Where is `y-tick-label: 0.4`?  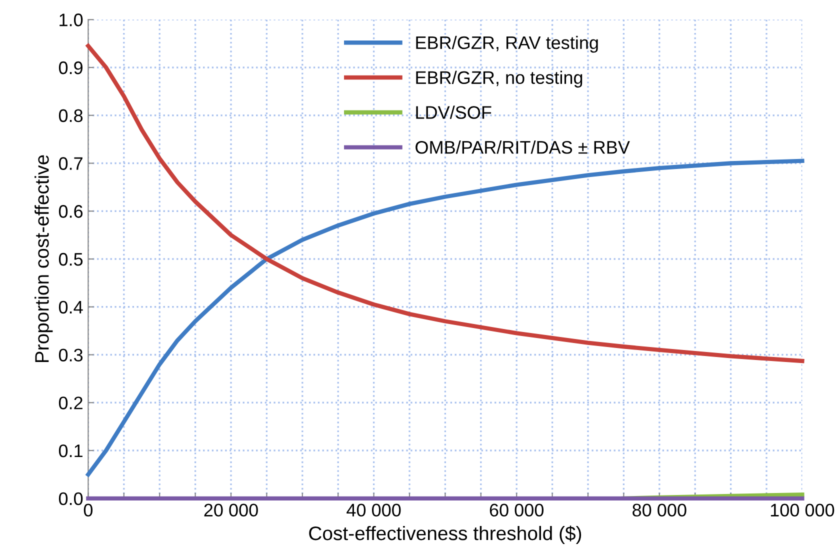
y-tick-label: 0.4 is located at coordinates (70, 307).